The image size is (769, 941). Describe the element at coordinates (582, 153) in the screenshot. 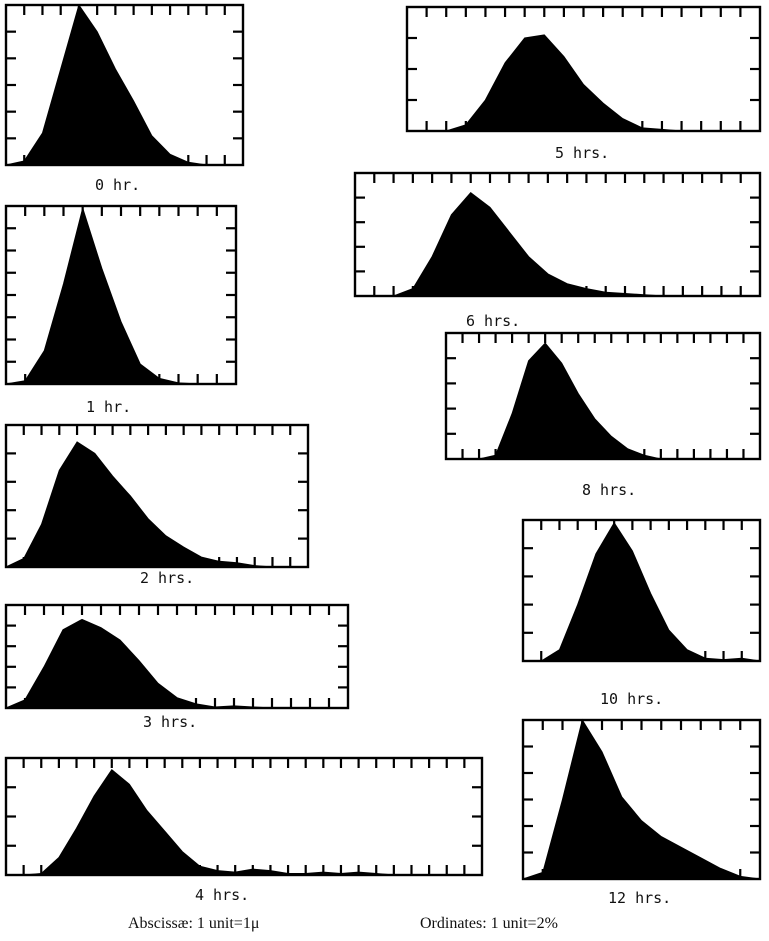

I see `panel-time-label: 5 hrs.` at that location.